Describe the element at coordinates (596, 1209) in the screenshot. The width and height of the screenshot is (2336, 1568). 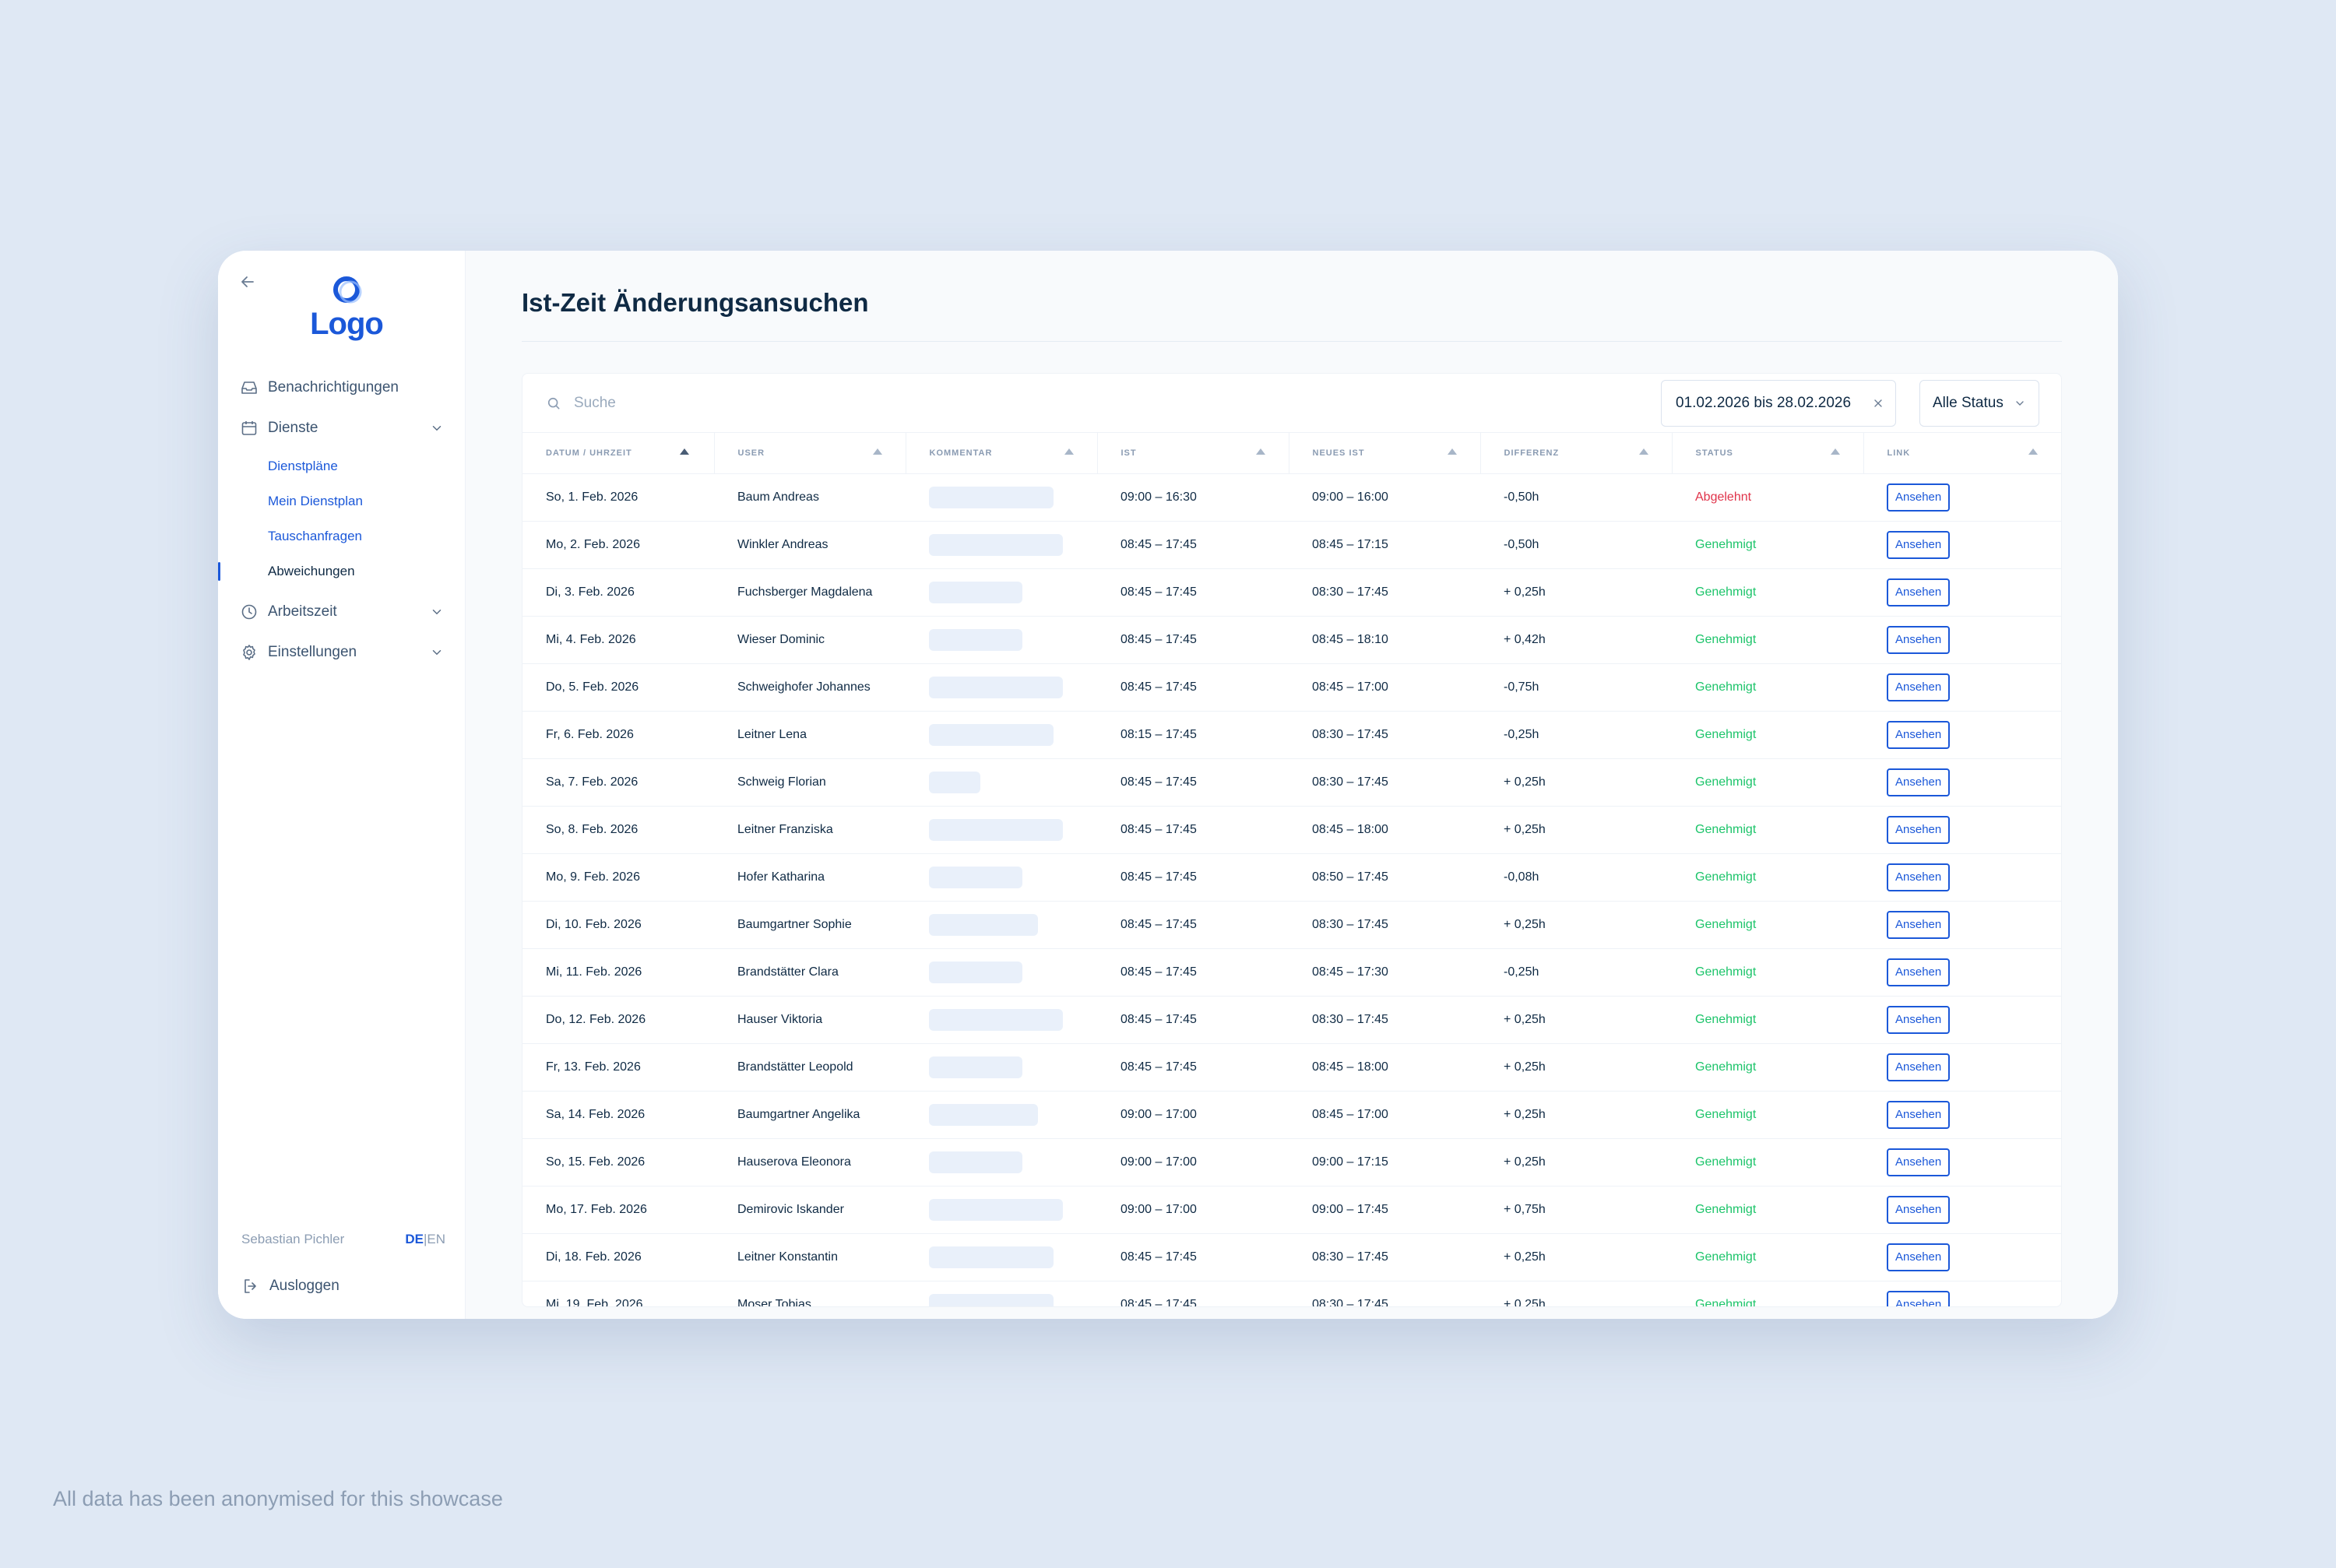
I see `cell-date: Mo, 17. Feb. 2026` at that location.